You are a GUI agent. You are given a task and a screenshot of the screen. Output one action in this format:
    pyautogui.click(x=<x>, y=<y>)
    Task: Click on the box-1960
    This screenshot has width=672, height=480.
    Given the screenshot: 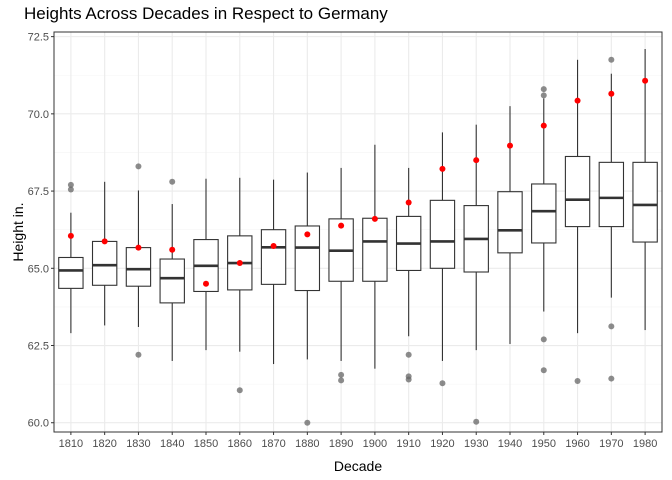 What is the action you would take?
    pyautogui.click(x=577, y=222)
    